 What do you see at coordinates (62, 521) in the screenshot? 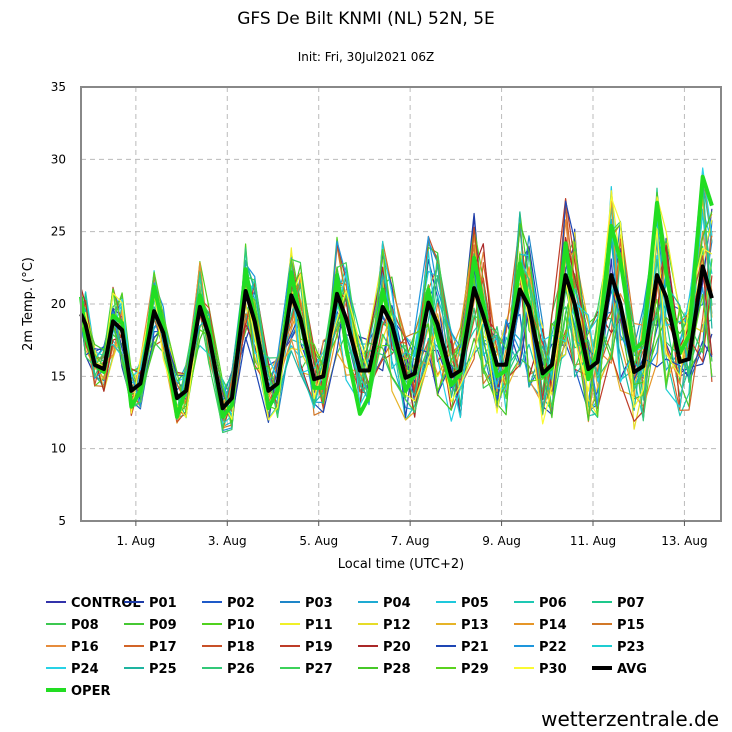
I see `y-tick-label: 5` at bounding box center [62, 521].